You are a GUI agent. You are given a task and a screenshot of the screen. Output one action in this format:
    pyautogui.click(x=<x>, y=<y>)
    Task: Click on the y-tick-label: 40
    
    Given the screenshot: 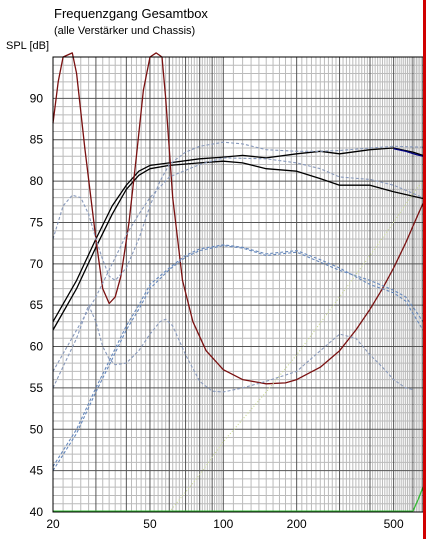 What is the action you would take?
    pyautogui.click(x=37, y=512)
    